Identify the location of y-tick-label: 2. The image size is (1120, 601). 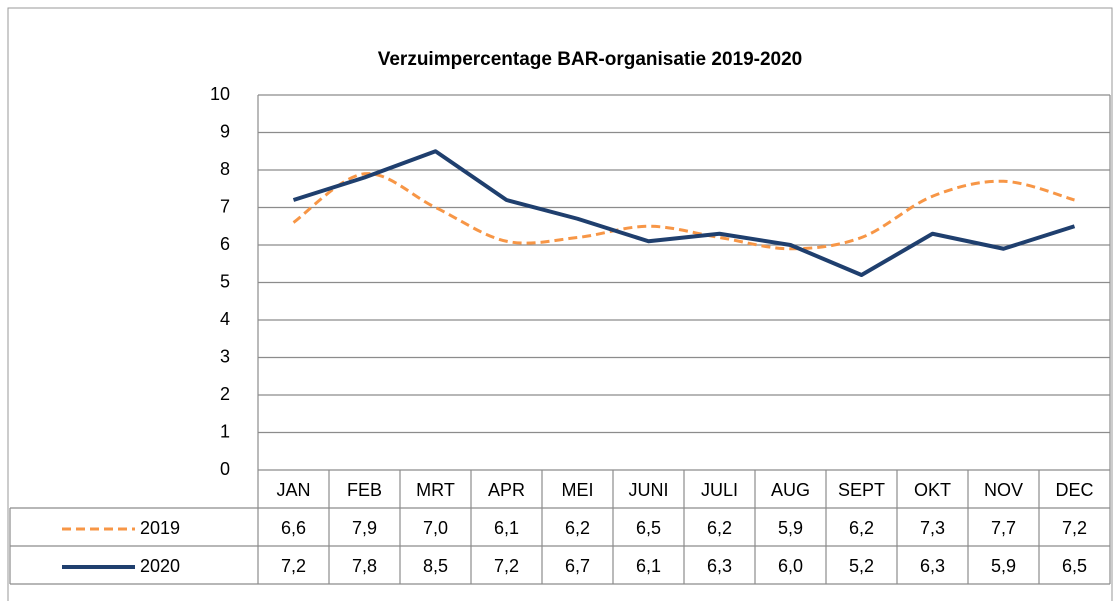
(225, 394).